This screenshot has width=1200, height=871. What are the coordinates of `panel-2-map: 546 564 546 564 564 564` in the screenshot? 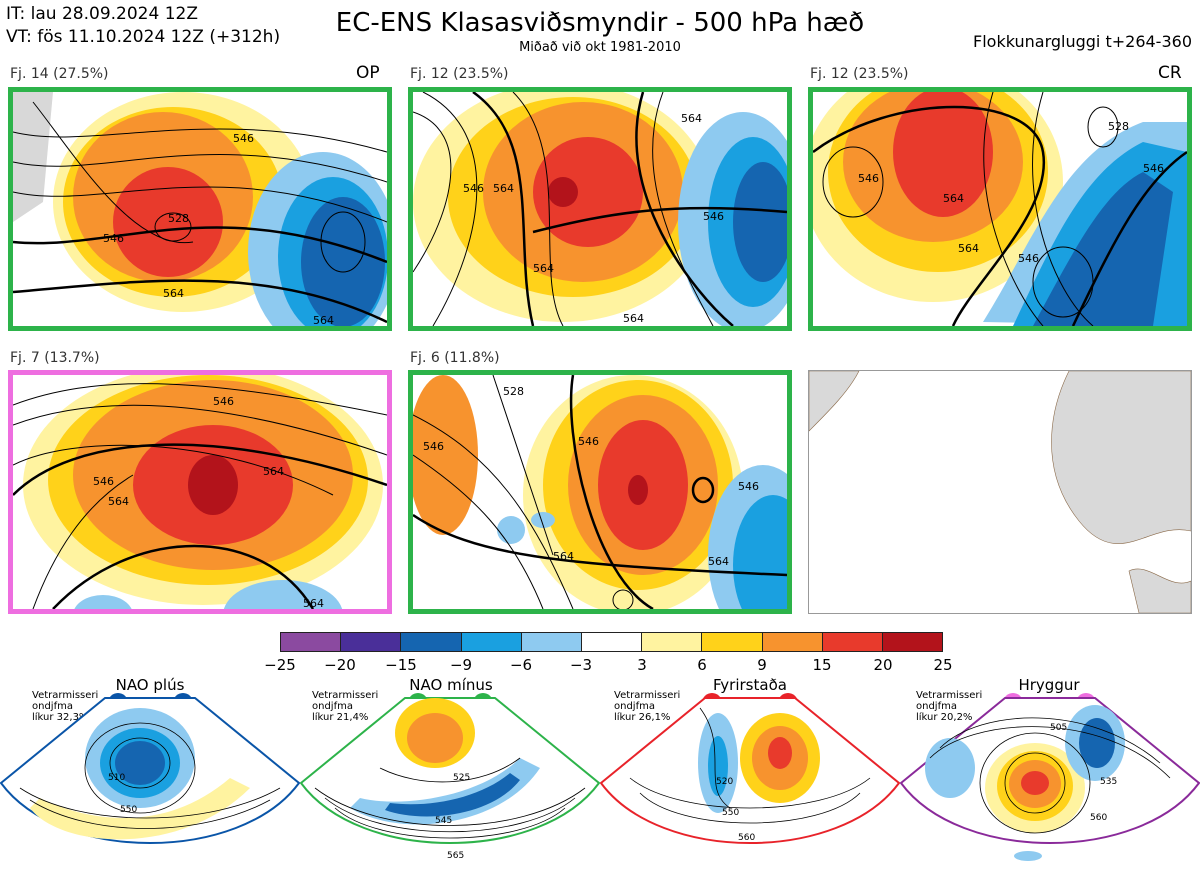 It's located at (600, 209).